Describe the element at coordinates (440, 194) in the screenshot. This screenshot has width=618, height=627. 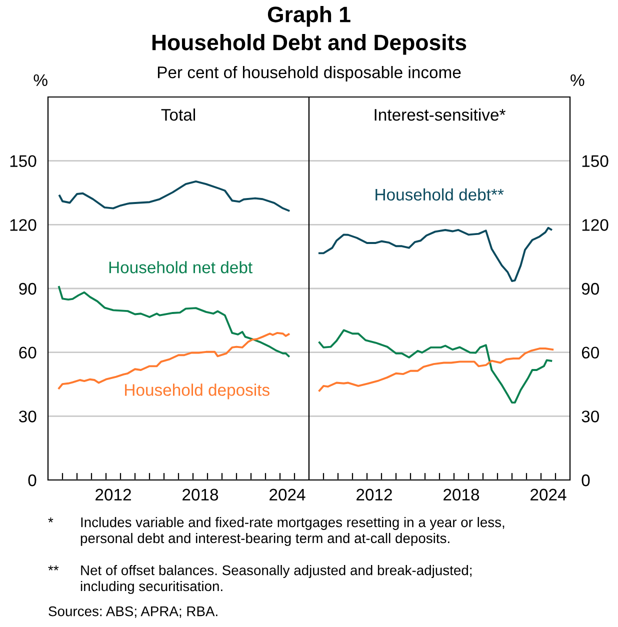
I see `text: Household debt**` at that location.